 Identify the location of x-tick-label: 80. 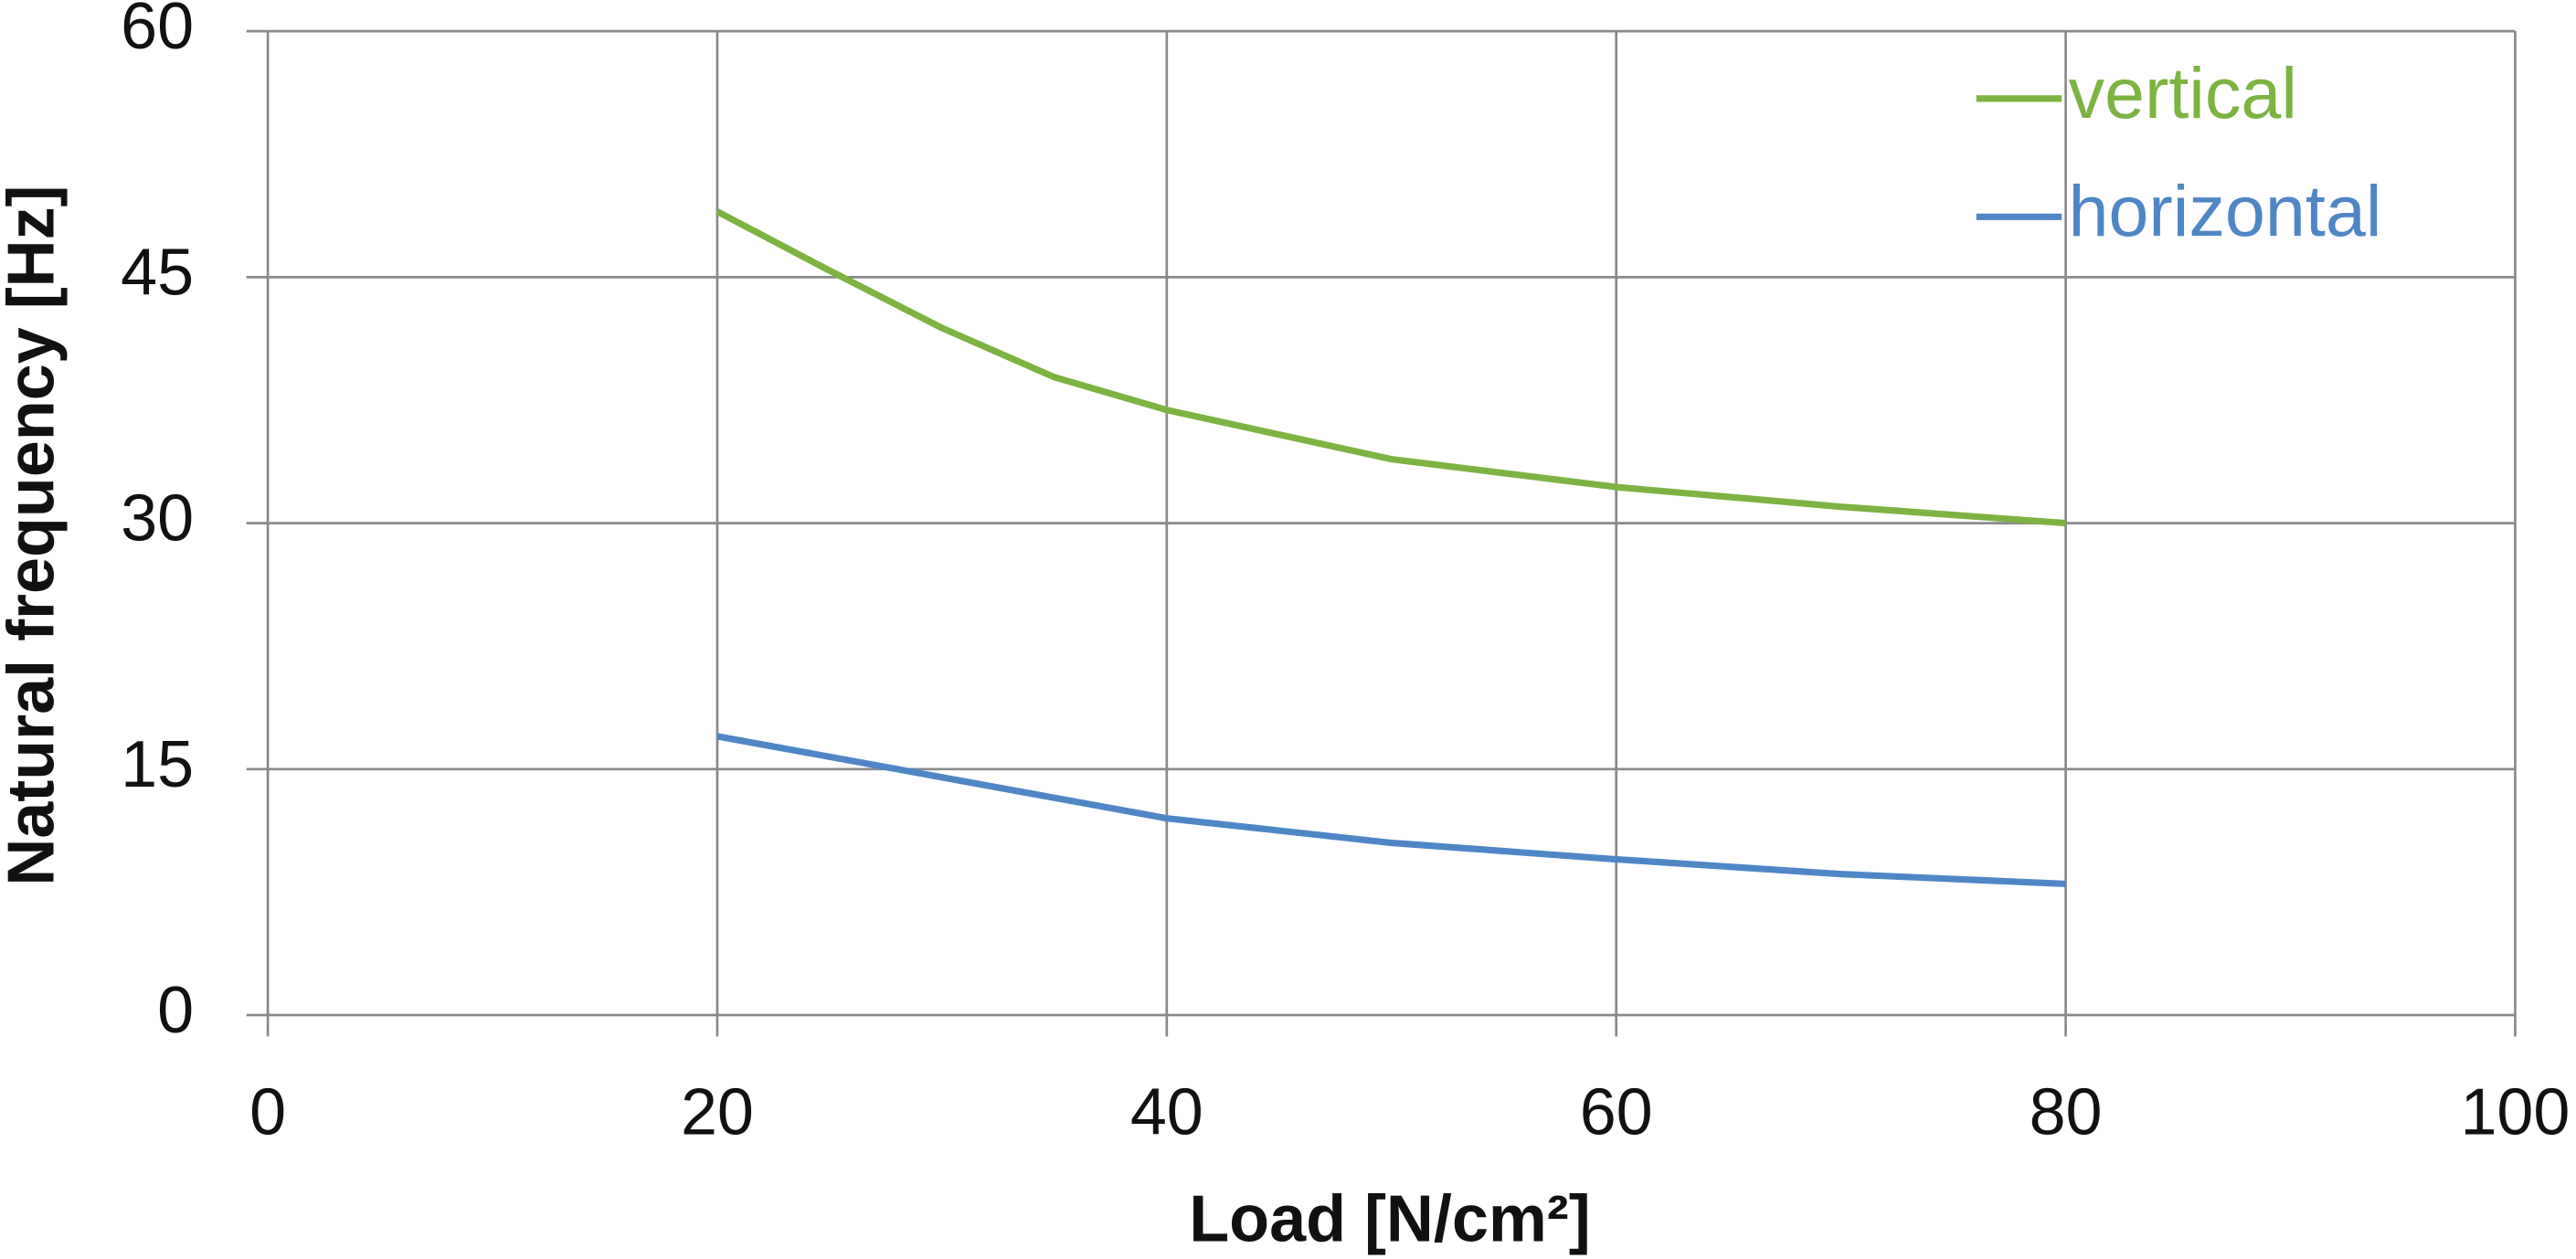
(2066, 1111).